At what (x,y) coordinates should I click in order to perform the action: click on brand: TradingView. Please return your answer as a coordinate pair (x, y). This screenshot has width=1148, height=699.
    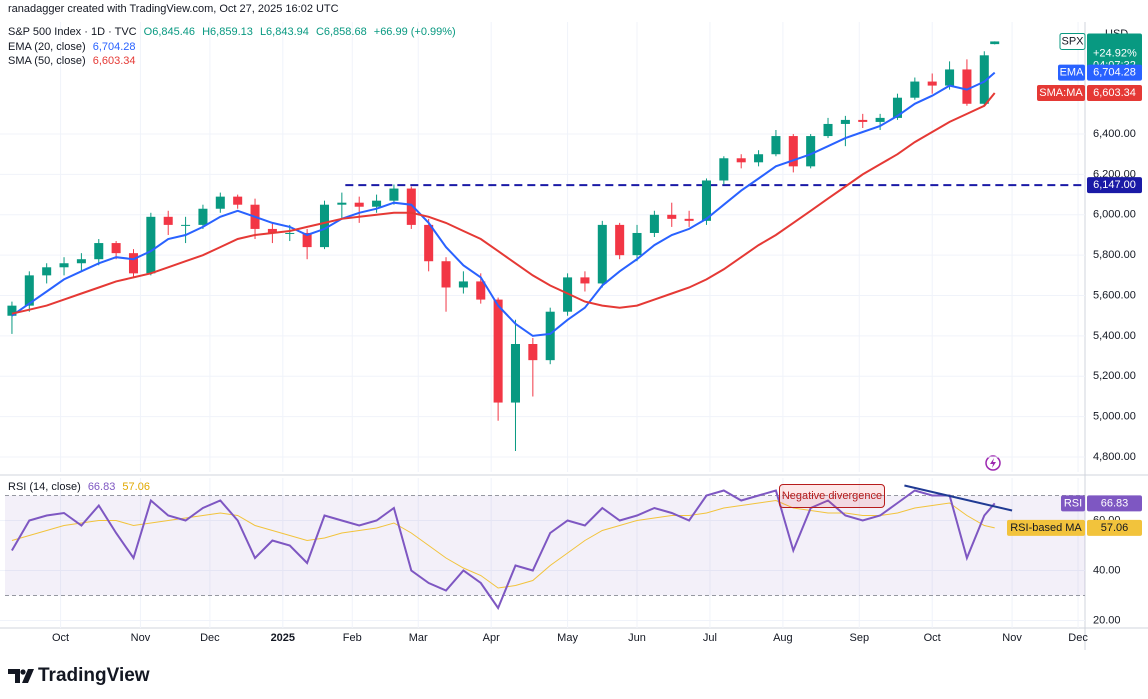
    Looking at the image, I should click on (94, 675).